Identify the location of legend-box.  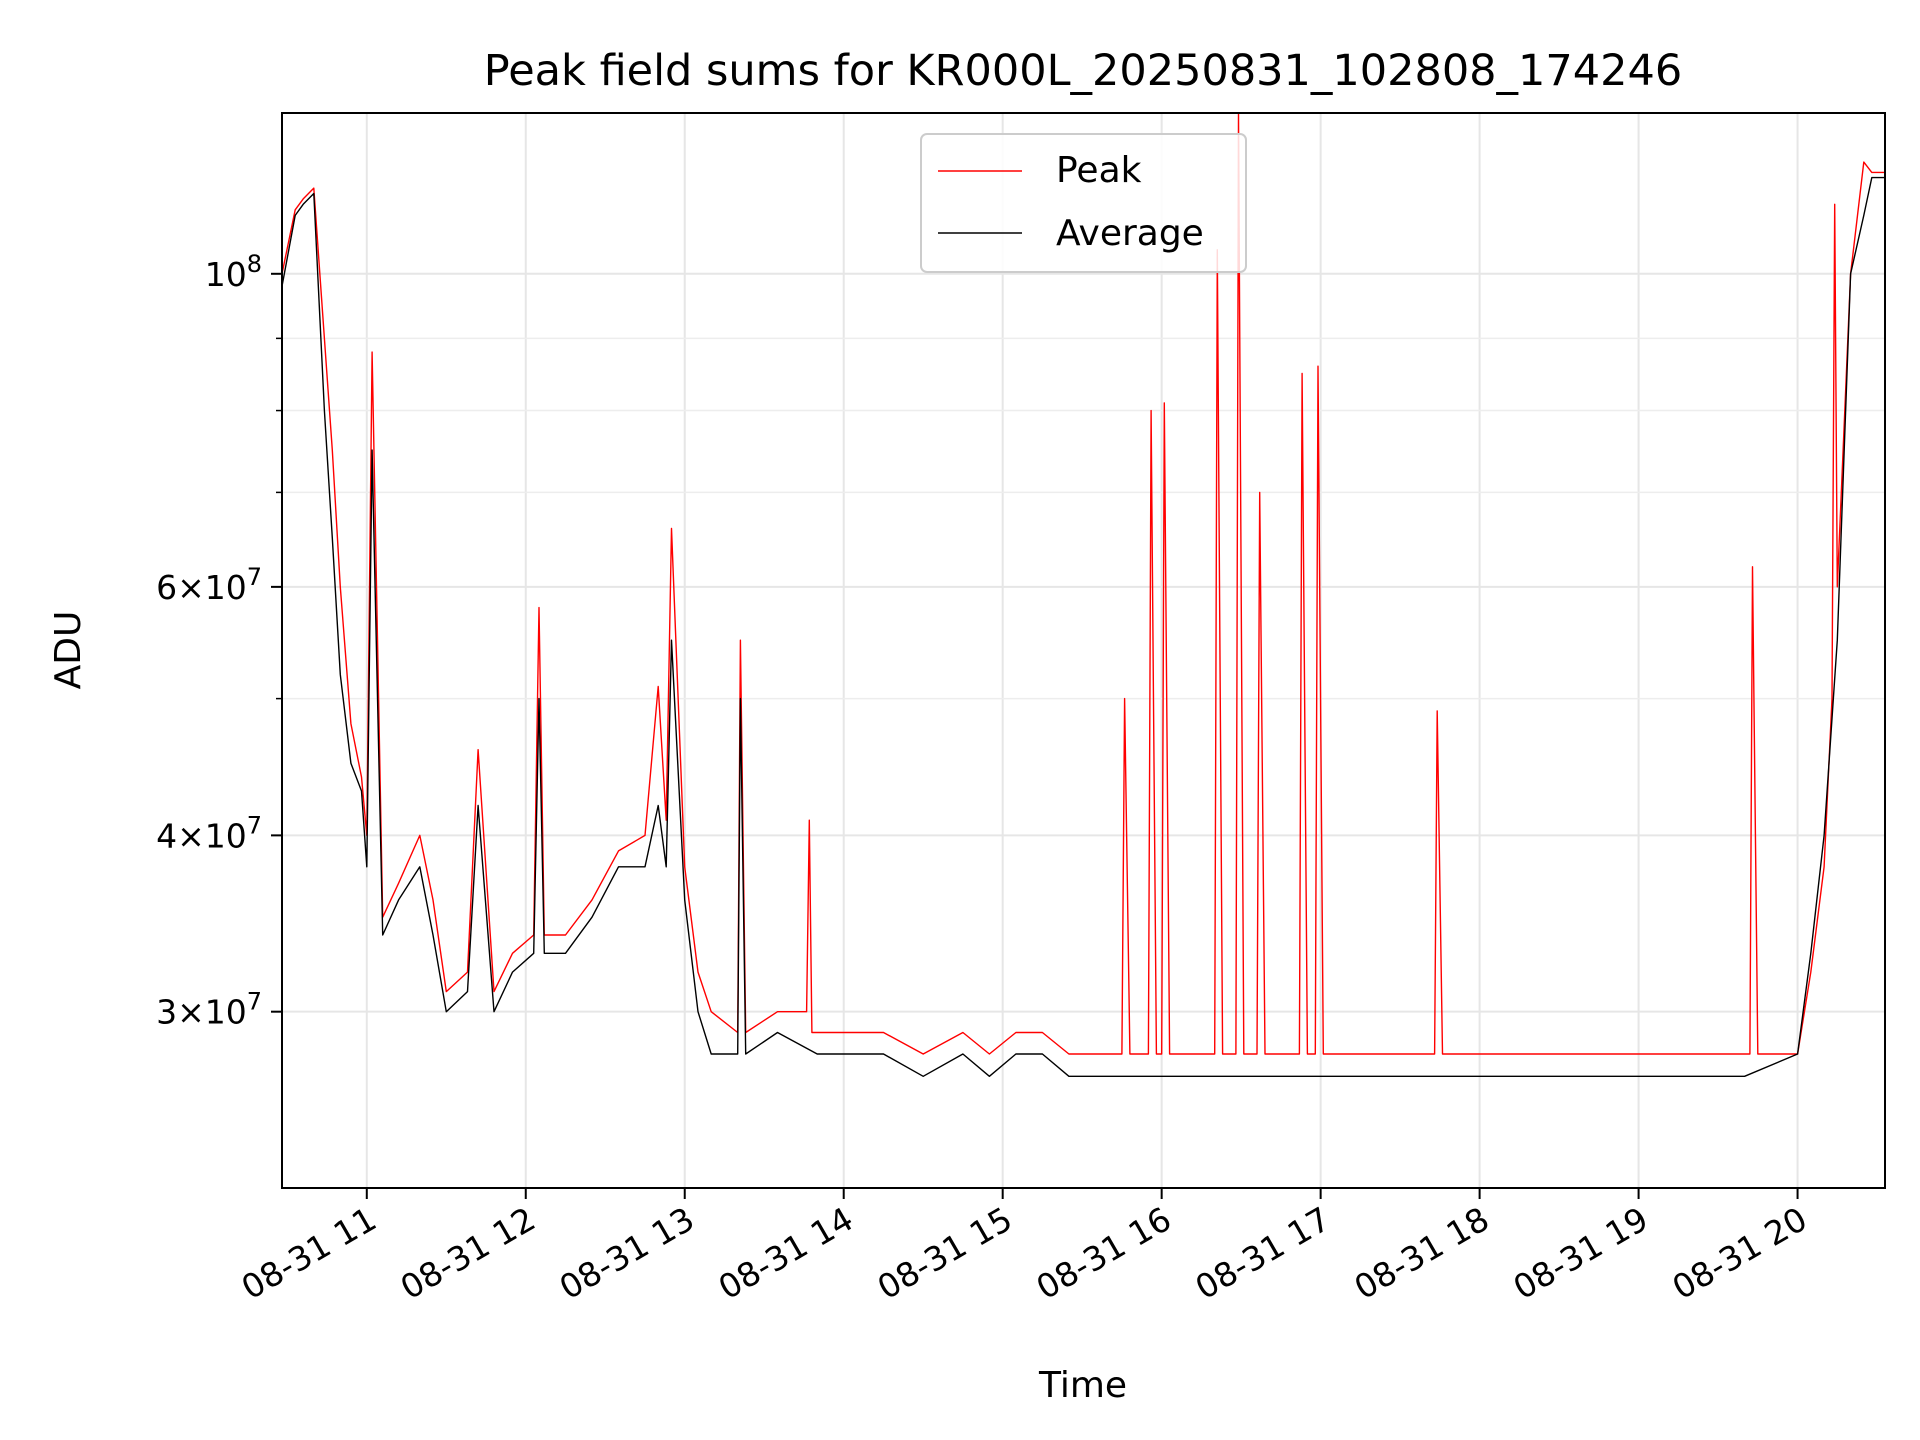
(1083, 203).